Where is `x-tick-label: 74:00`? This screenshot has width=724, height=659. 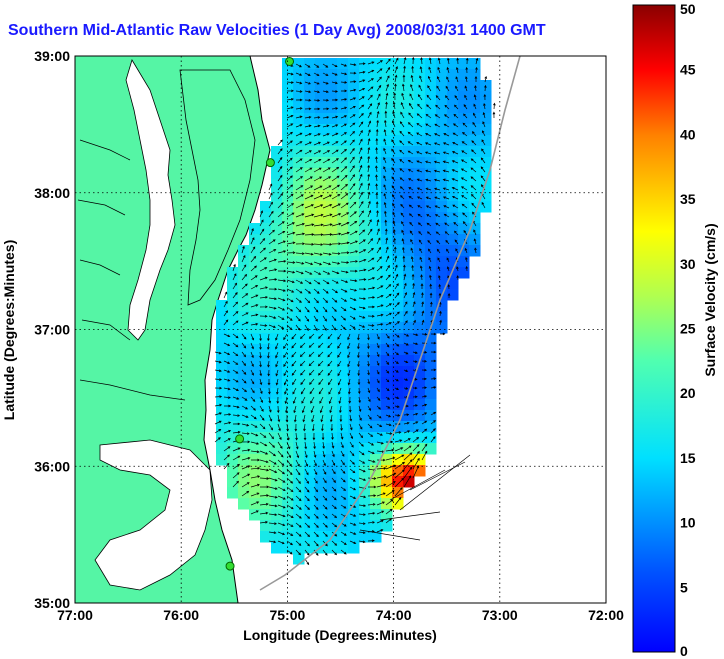 x-tick-label: 74:00 is located at coordinates (394, 615).